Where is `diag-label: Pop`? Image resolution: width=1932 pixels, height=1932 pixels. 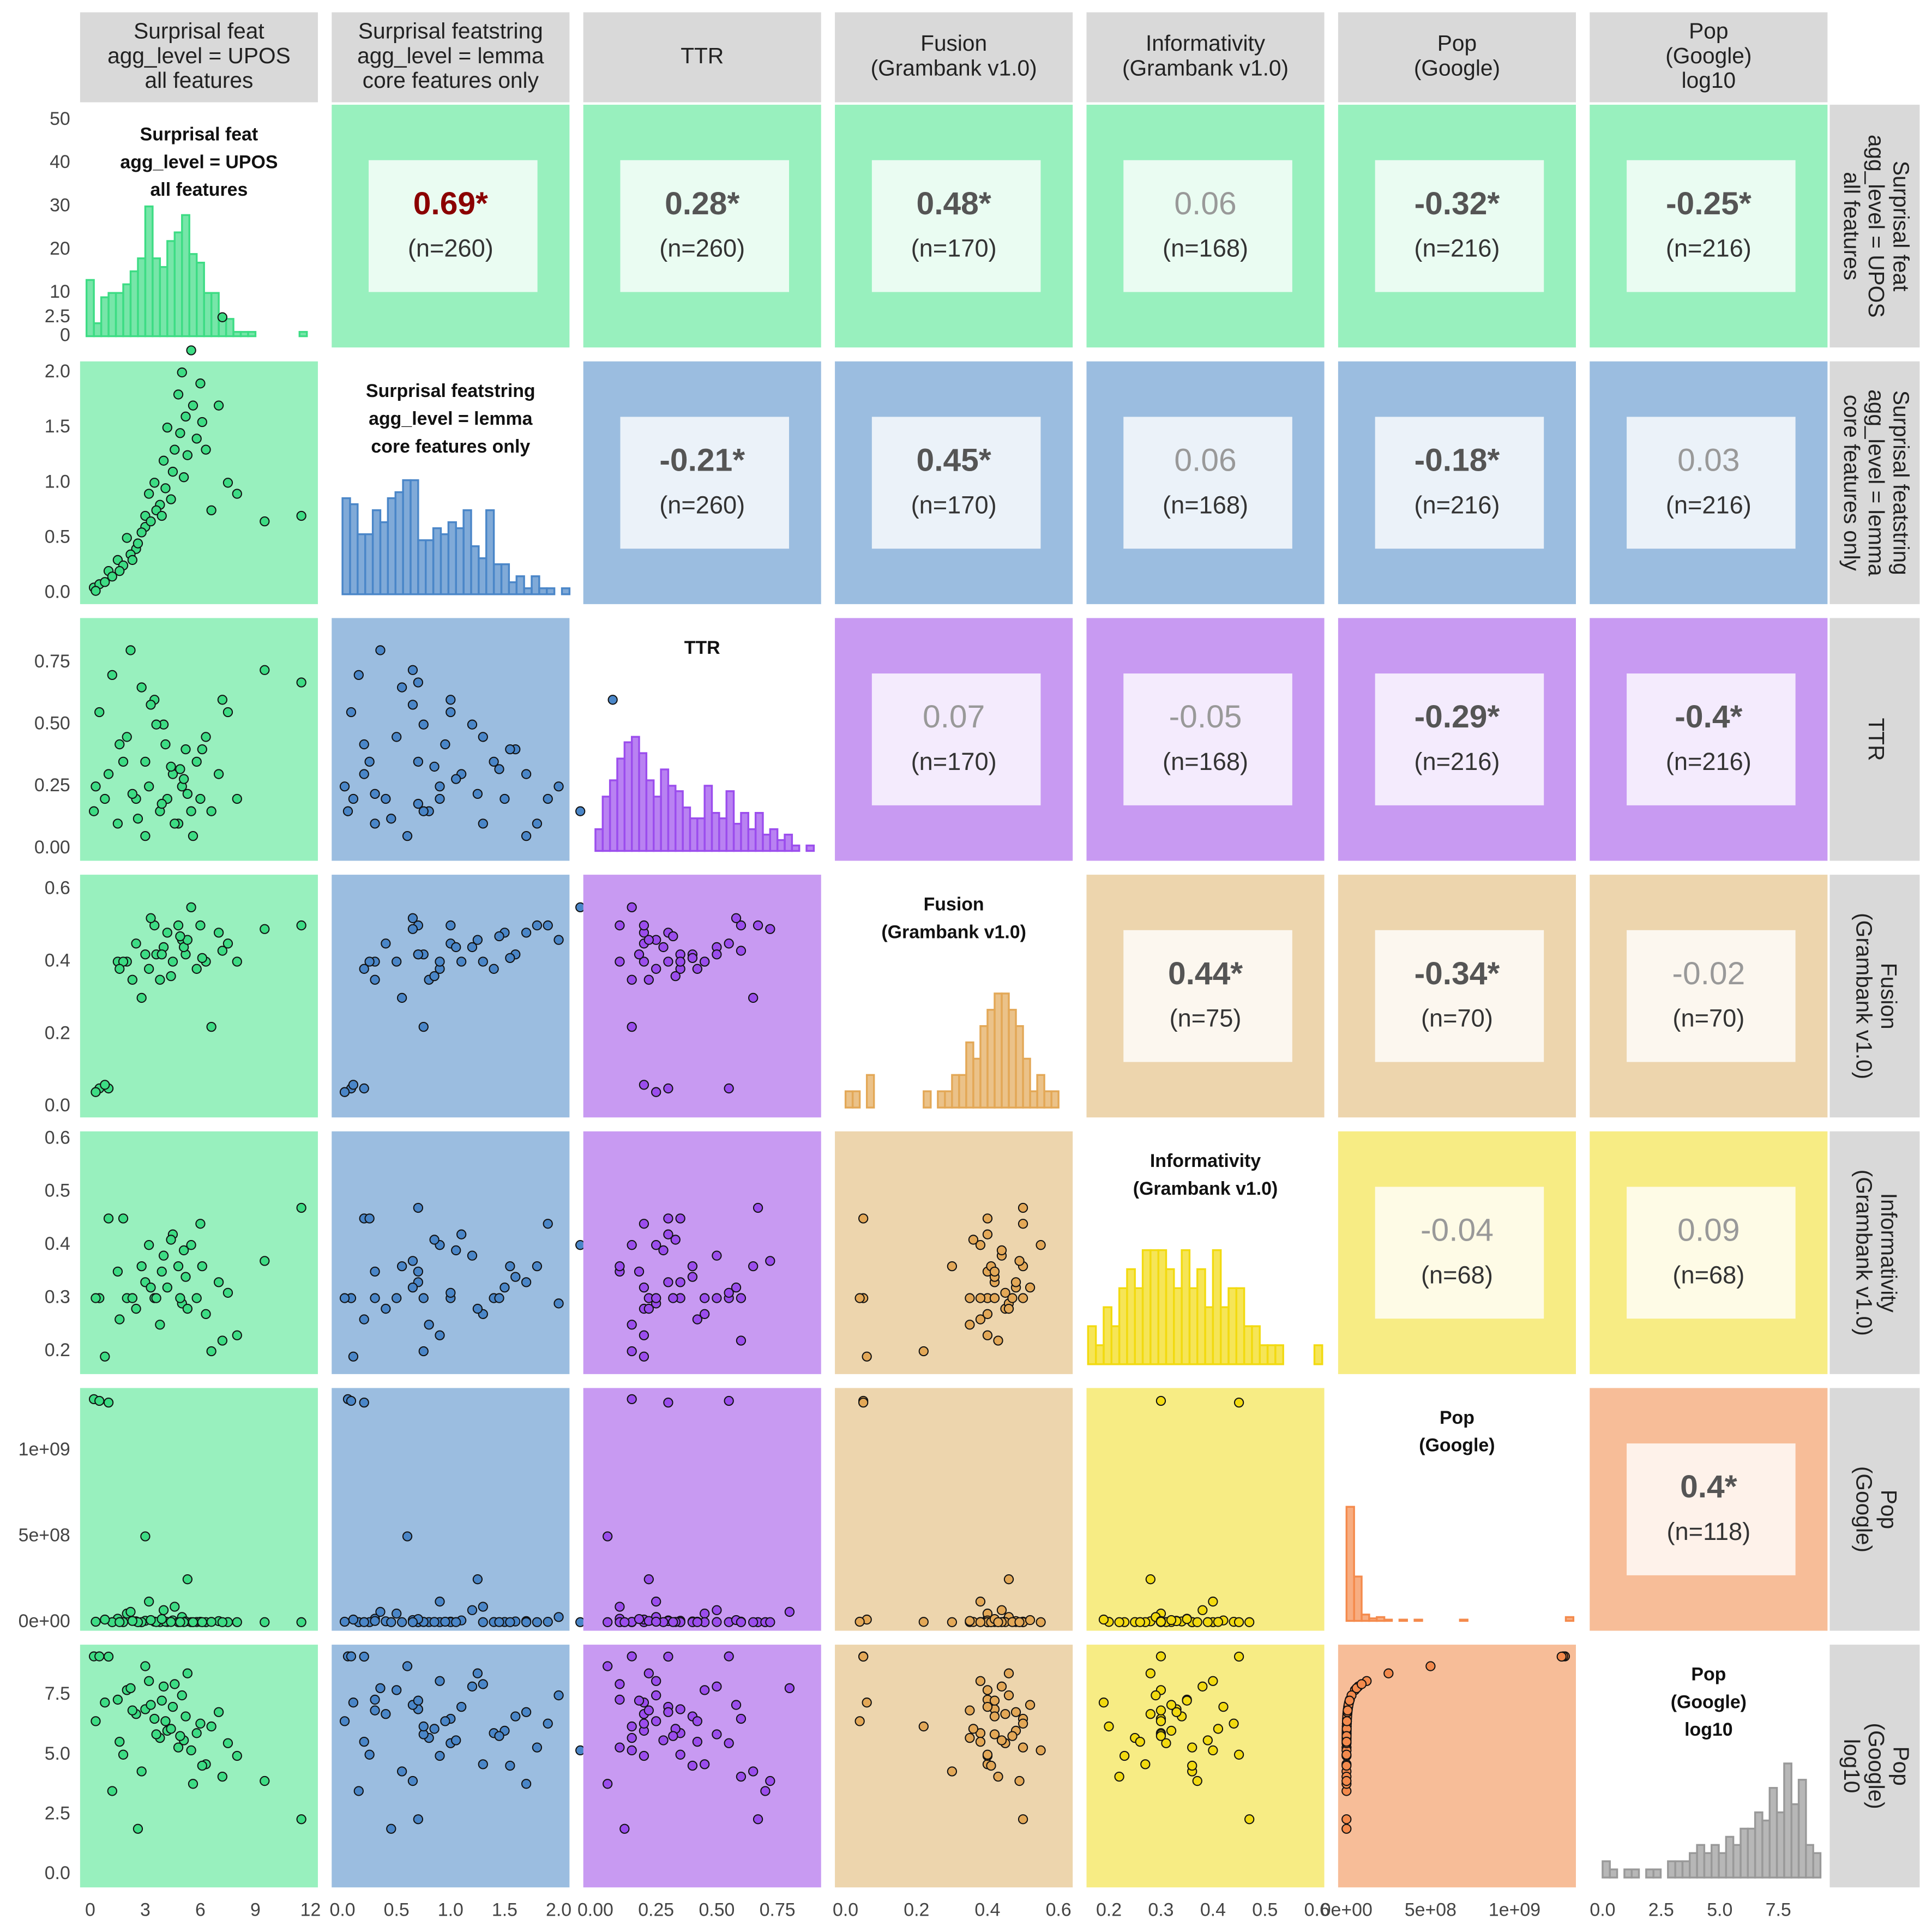 diag-label: Pop is located at coordinates (1708, 1674).